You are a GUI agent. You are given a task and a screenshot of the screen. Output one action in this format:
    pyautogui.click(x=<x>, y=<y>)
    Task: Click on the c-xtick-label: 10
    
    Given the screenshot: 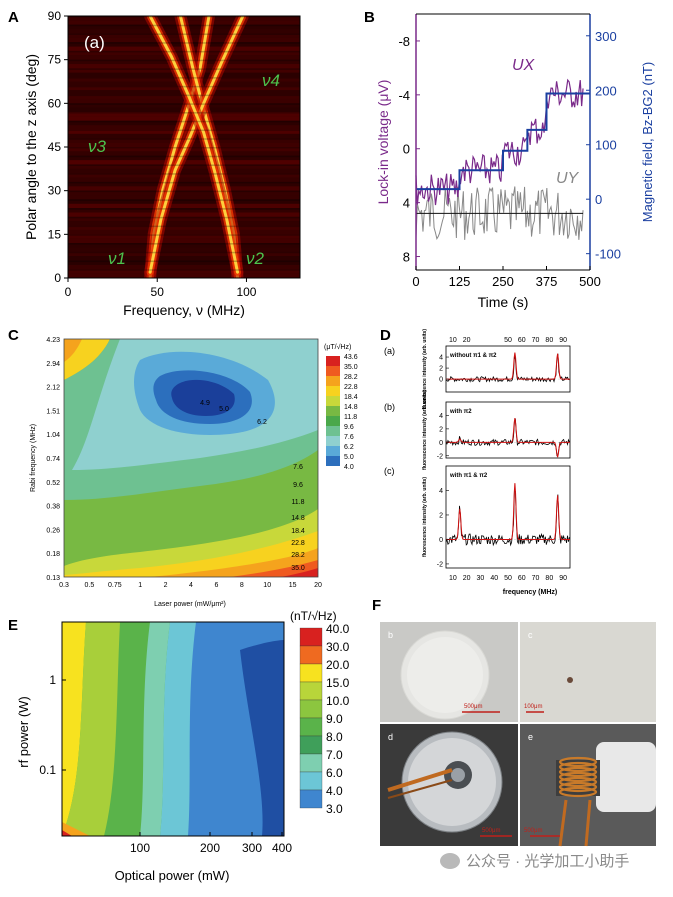 What is the action you would take?
    pyautogui.click(x=267, y=585)
    